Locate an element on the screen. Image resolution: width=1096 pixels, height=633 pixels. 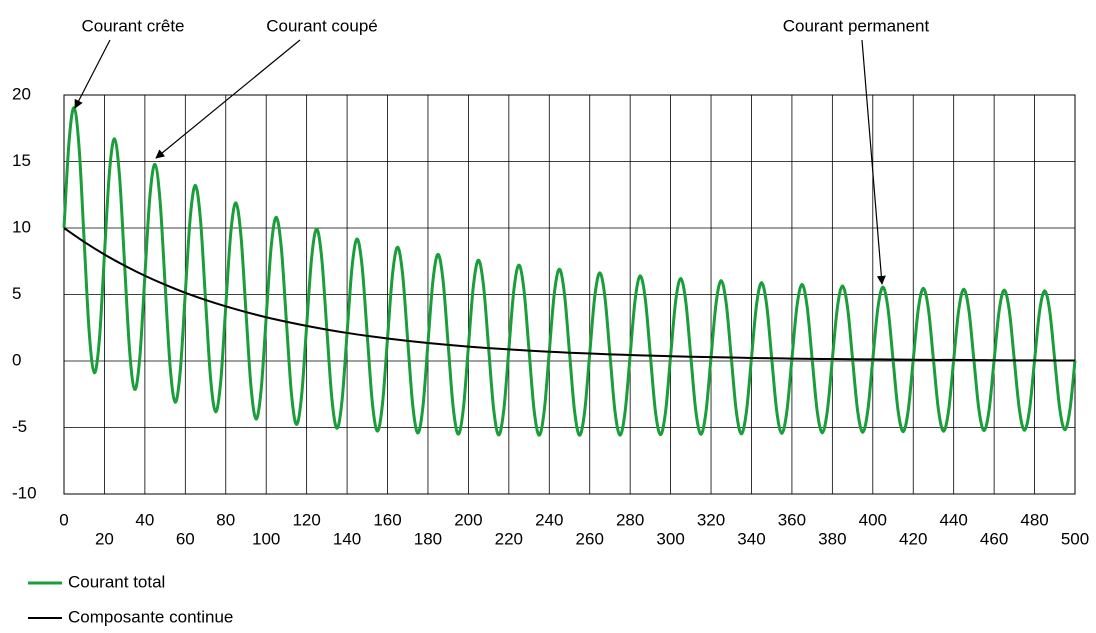
y-tick-label: -5 is located at coordinates (19, 426).